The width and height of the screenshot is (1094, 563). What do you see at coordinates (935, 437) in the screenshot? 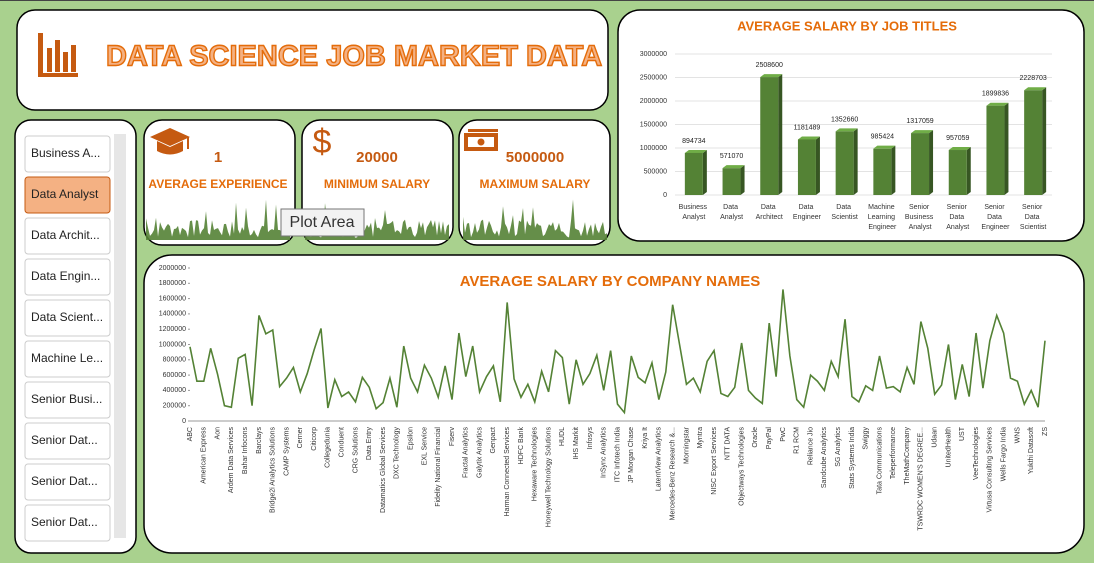
I see `x-tick-label: Udaan` at bounding box center [935, 437].